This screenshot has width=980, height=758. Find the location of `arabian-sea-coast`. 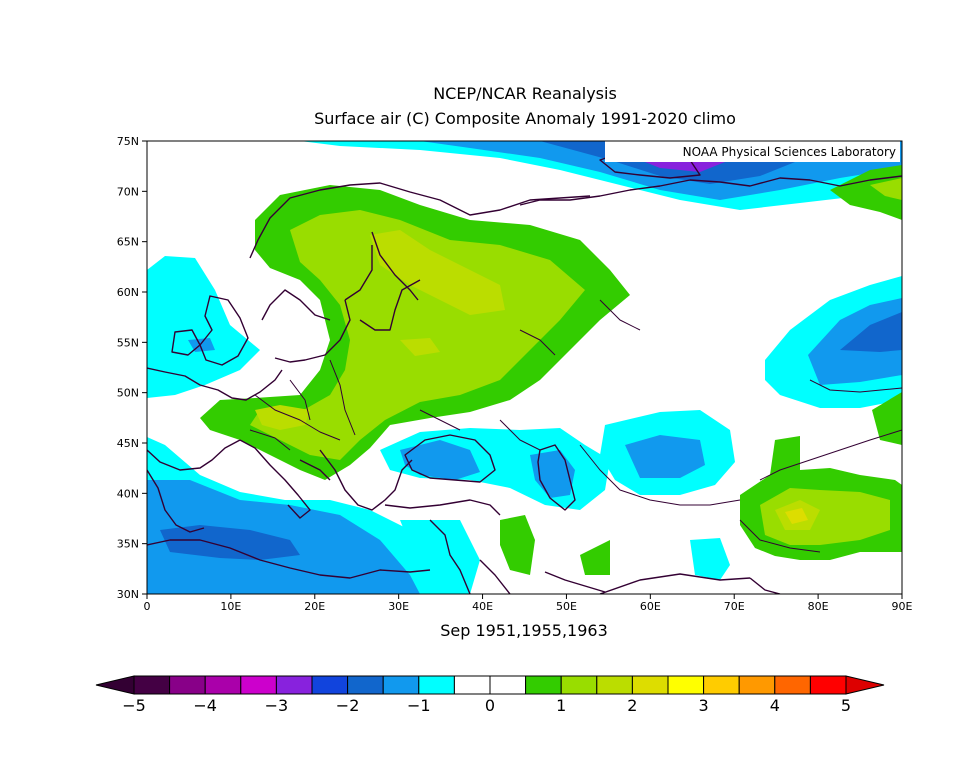

arabian-sea-coast is located at coordinates (675, 583).